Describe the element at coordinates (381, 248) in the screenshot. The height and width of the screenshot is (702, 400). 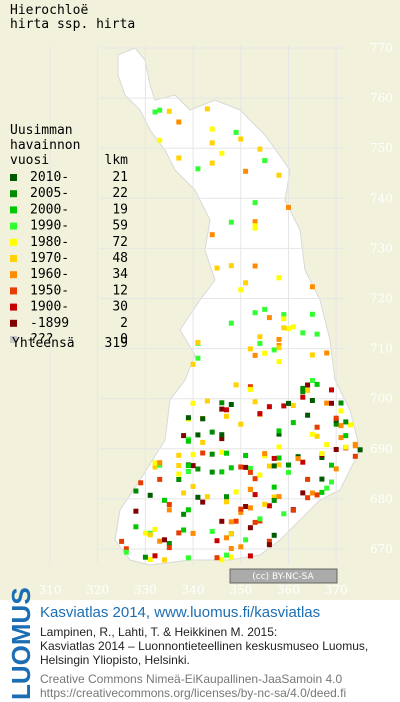
I see `y-label: 730` at that location.